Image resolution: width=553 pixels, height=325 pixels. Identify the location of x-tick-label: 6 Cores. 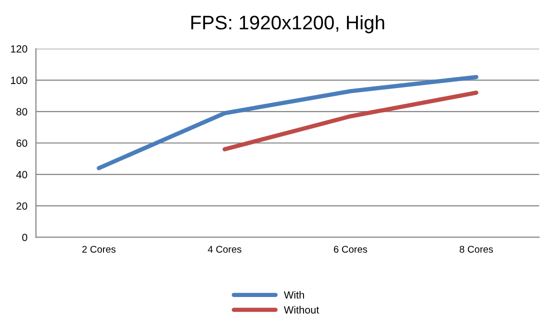
(351, 249).